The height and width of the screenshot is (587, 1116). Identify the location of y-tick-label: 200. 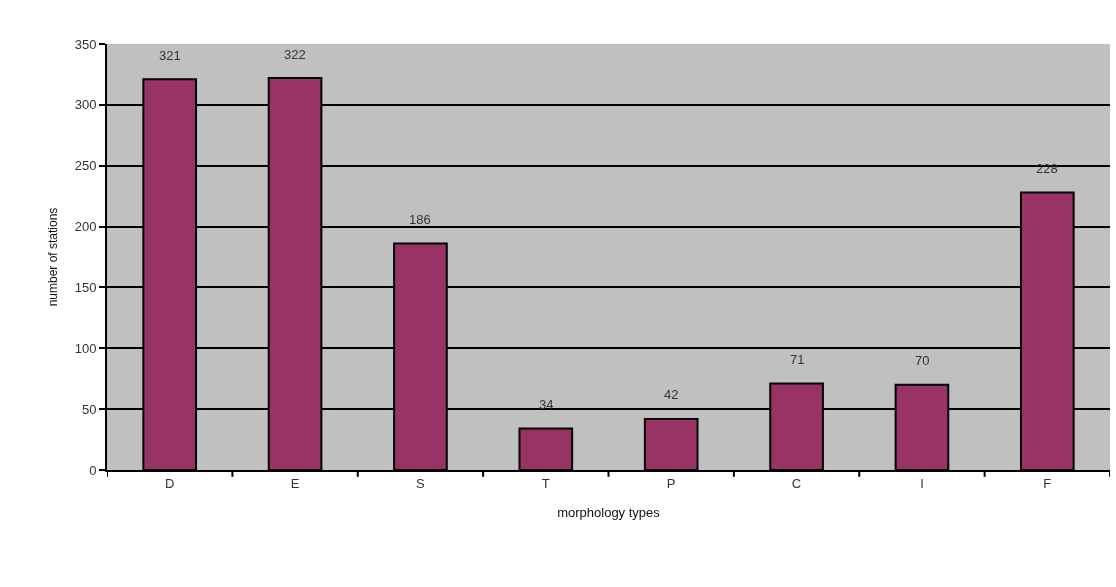
(85, 227).